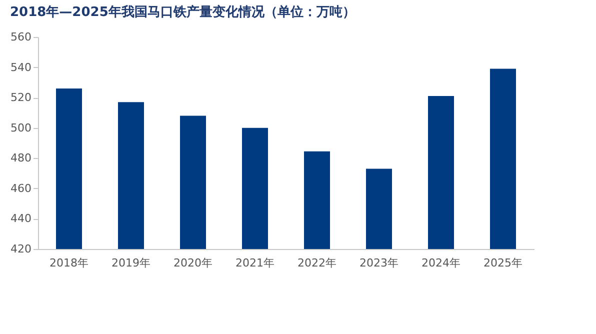  Describe the element at coordinates (69, 263) in the screenshot. I see `x-tick-label: 2018年` at that location.